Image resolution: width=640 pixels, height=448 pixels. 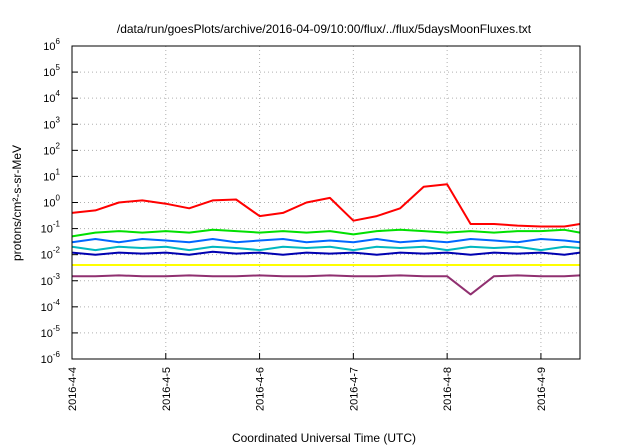 I want to click on y-tick-label: 10⁻⁶, so click(x=51, y=358).